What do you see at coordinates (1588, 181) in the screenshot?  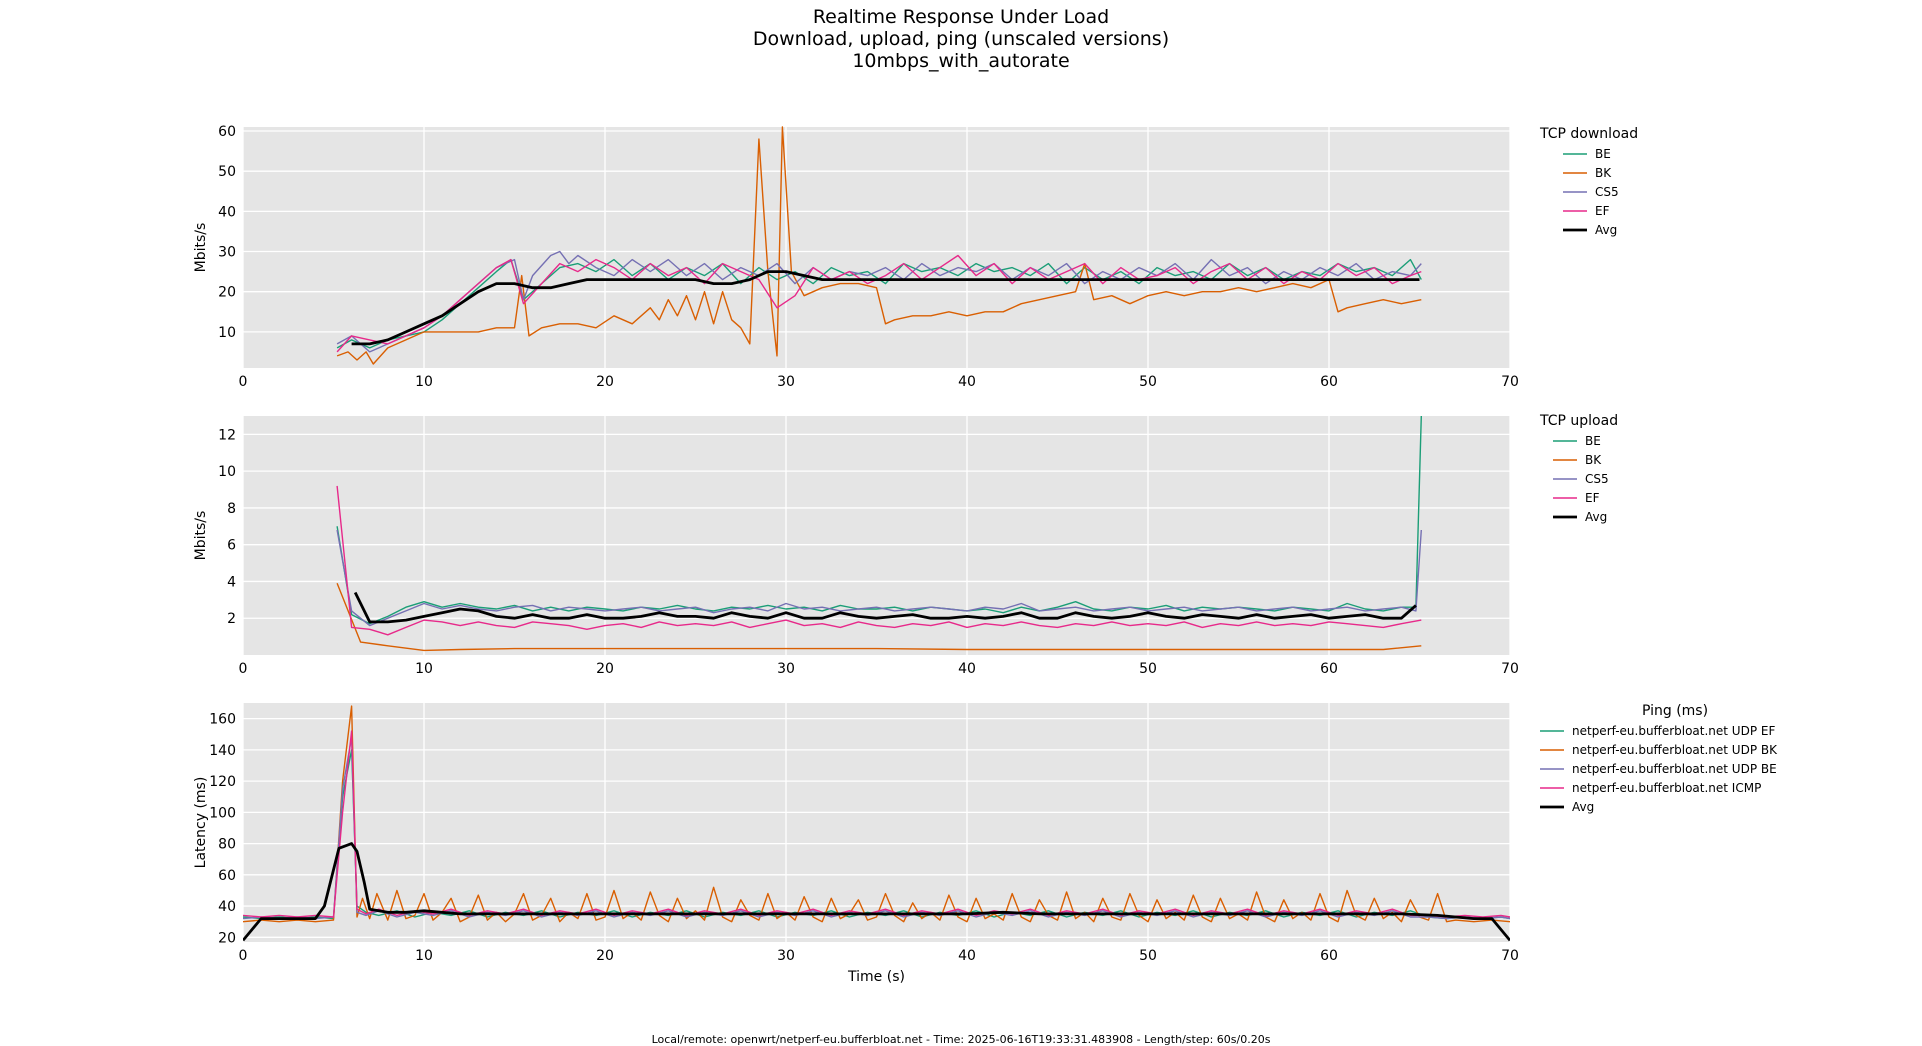 I see `legend: TCP download BE BK CS5 EF Avg` at bounding box center [1588, 181].